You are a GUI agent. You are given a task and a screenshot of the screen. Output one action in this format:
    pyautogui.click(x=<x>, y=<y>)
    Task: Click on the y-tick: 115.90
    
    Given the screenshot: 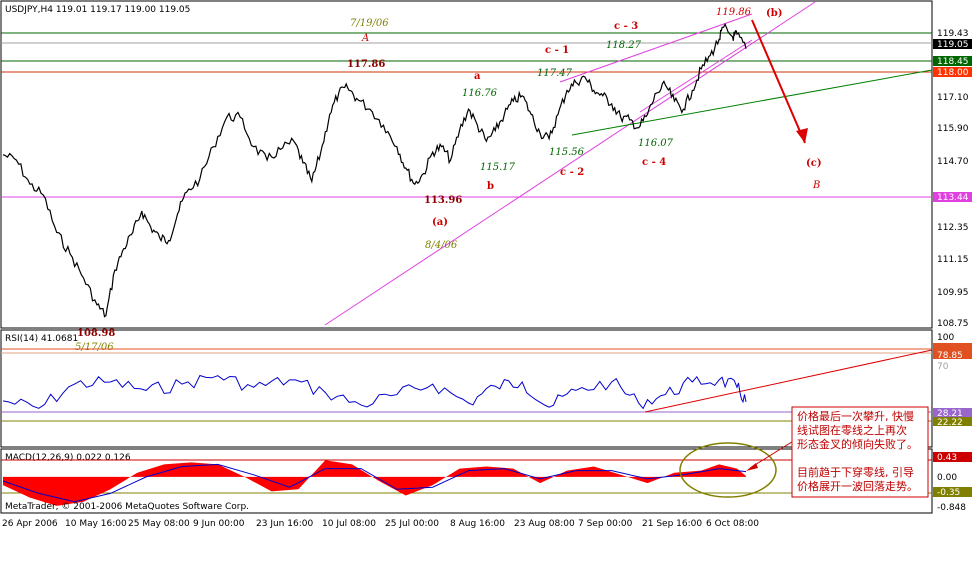 What is the action you would take?
    pyautogui.click(x=953, y=129)
    